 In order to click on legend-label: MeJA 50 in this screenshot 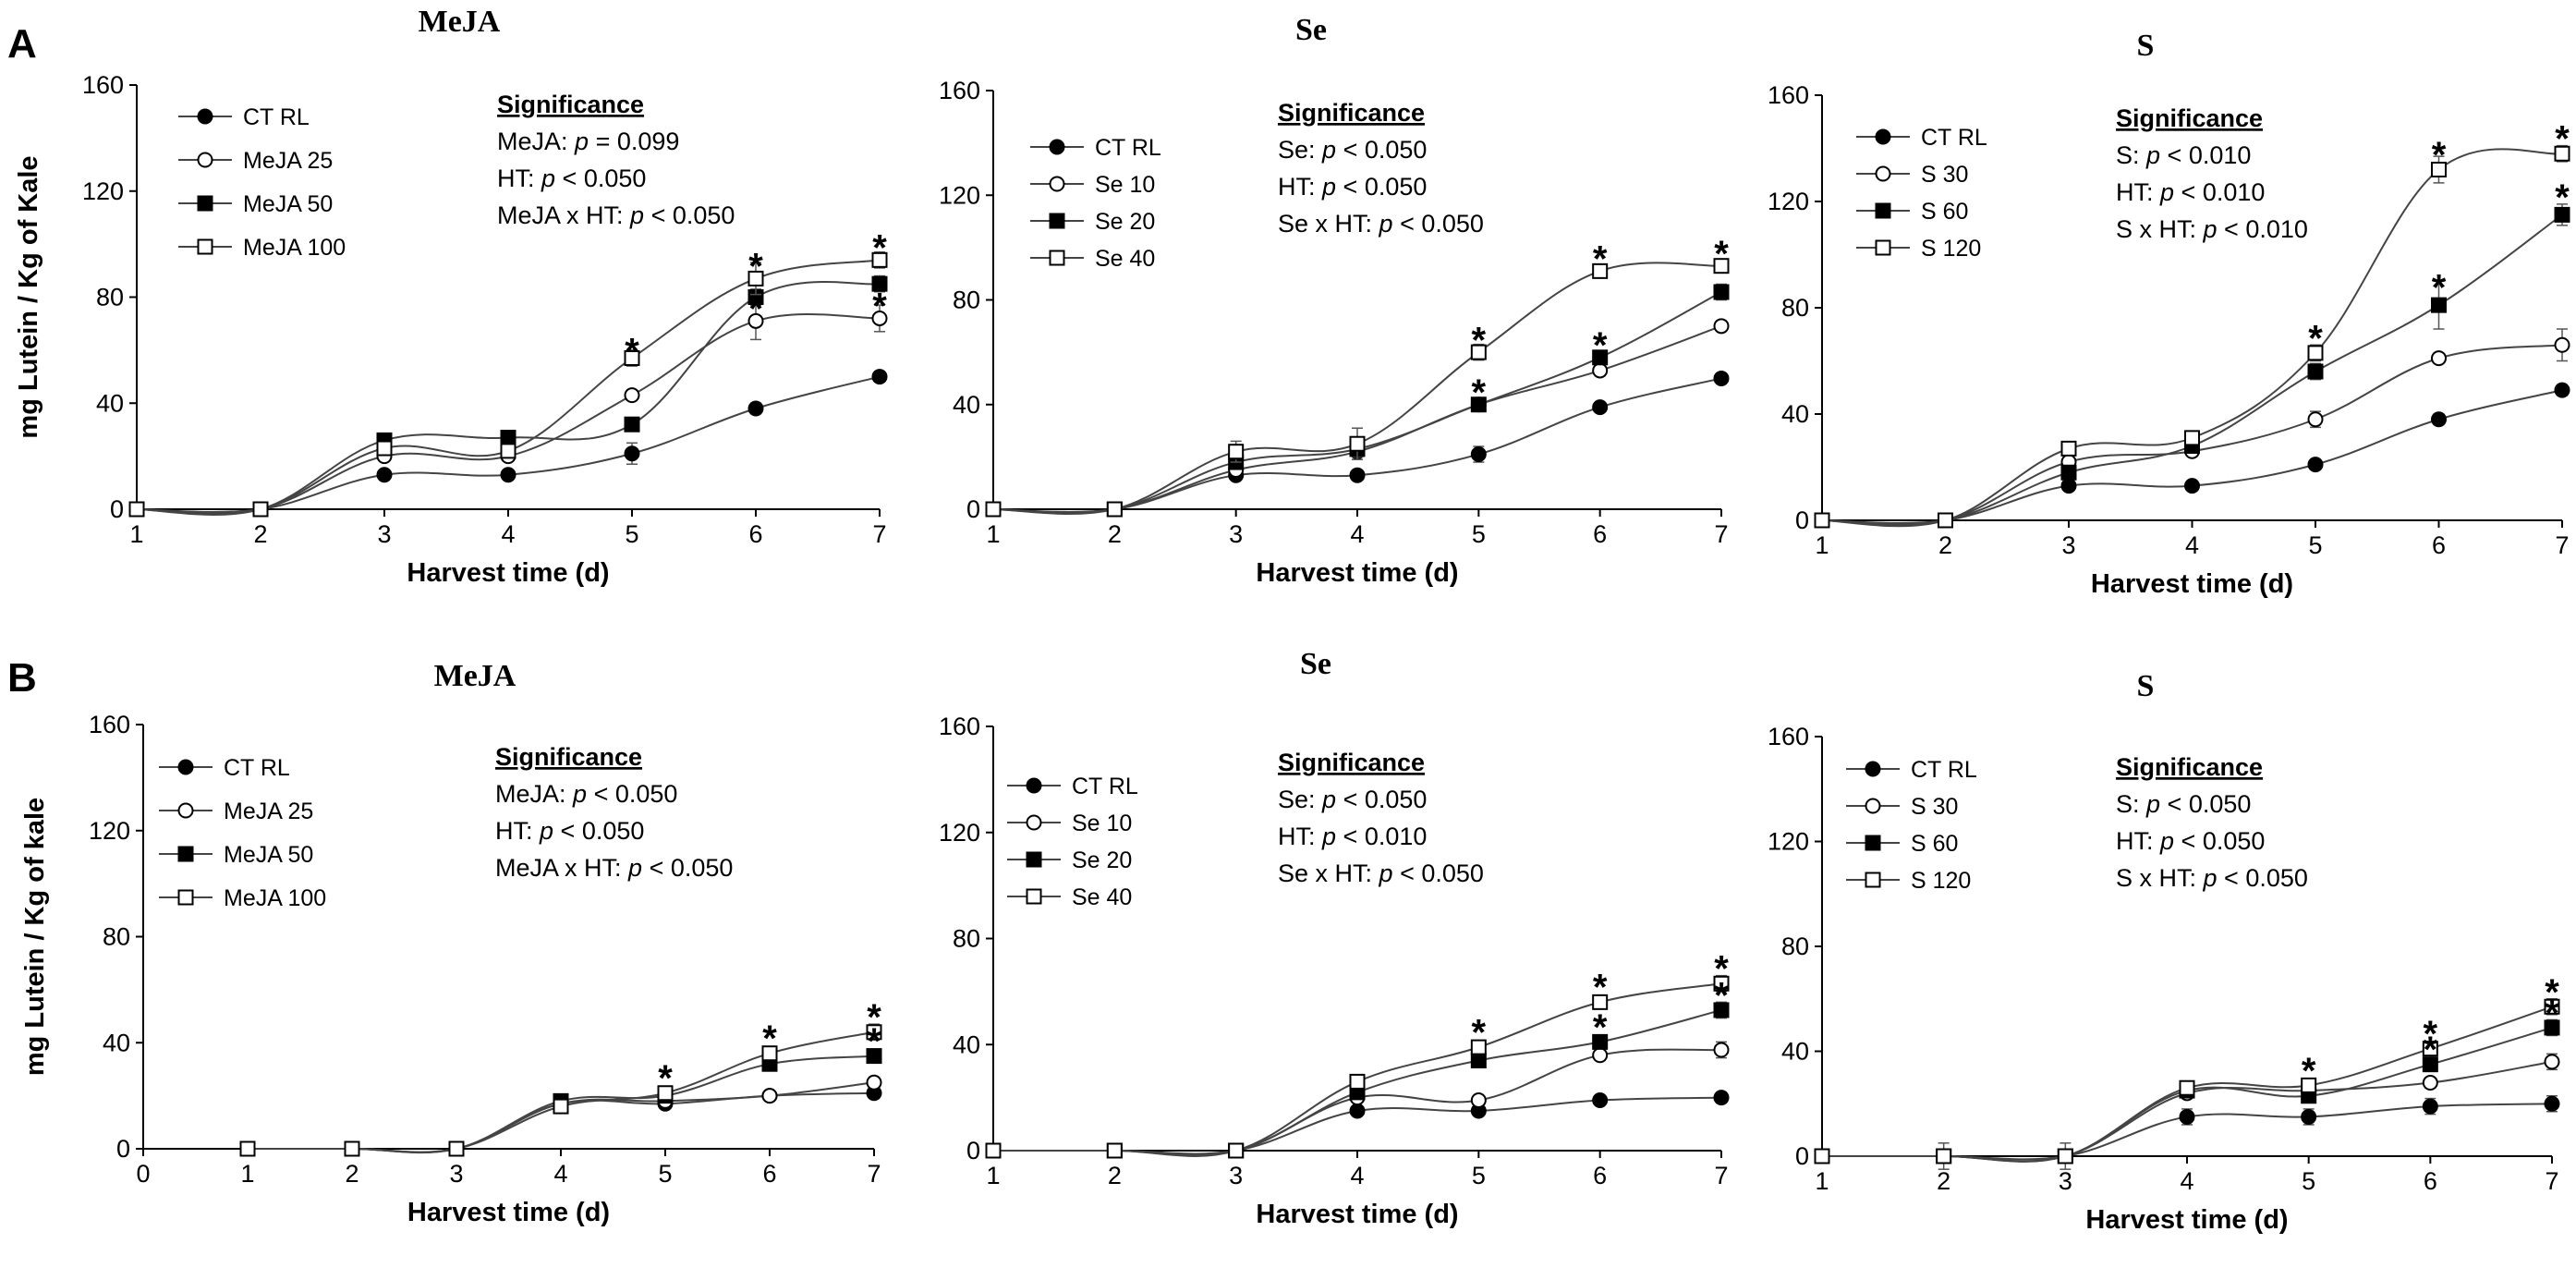, I will do `click(288, 204)`.